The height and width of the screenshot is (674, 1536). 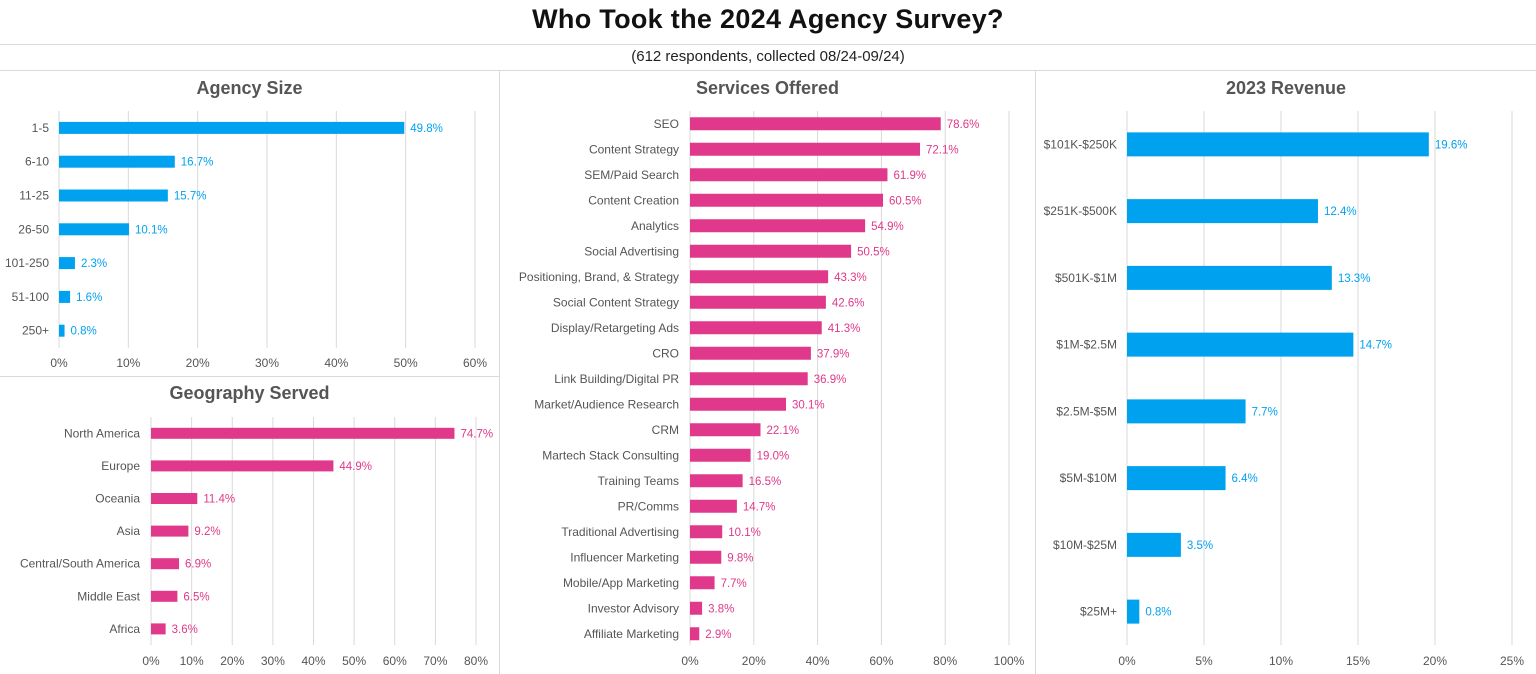 I want to click on geography-served-tick-label: 0%, so click(x=151, y=661).